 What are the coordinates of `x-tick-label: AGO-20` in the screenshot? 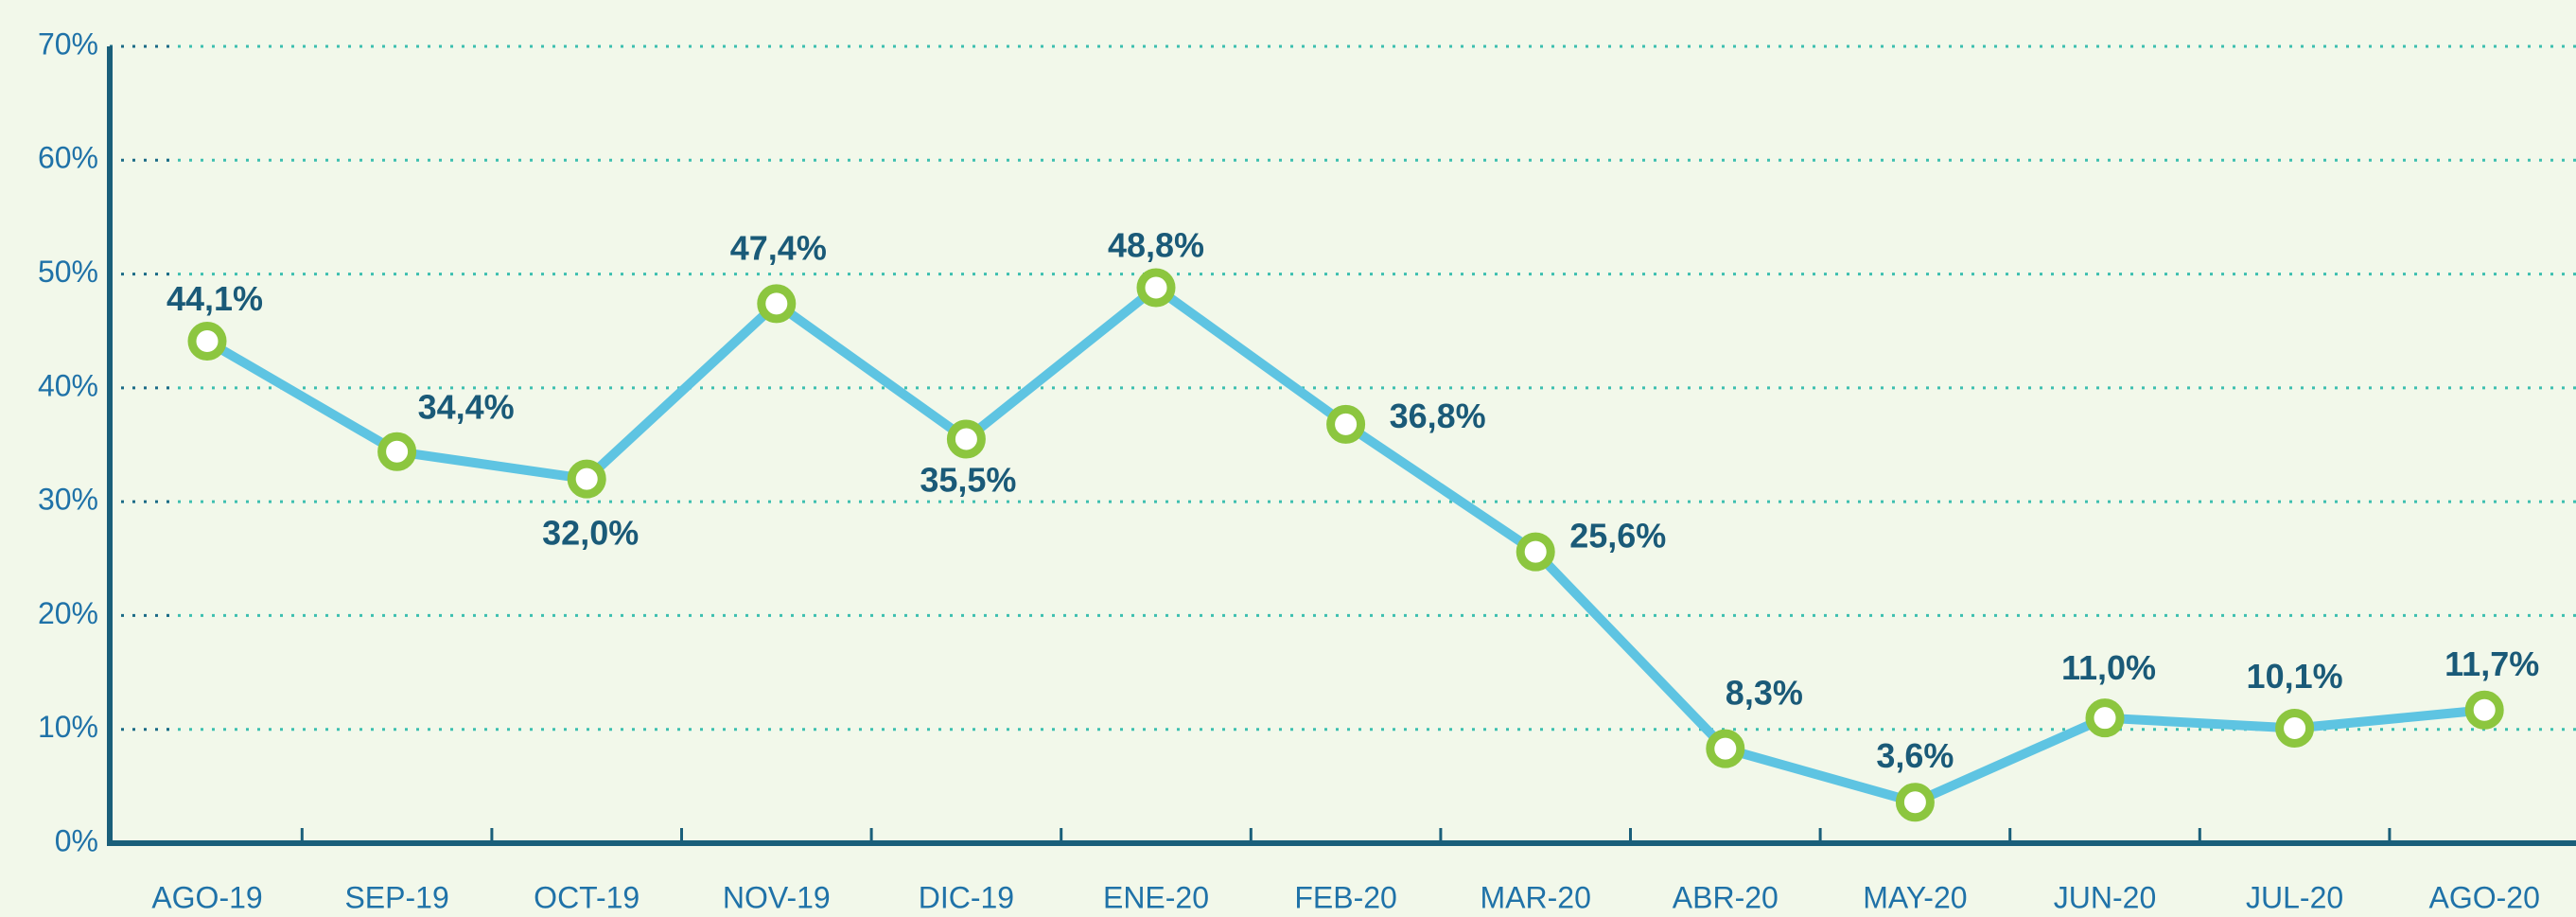 It's located at (2485, 897).